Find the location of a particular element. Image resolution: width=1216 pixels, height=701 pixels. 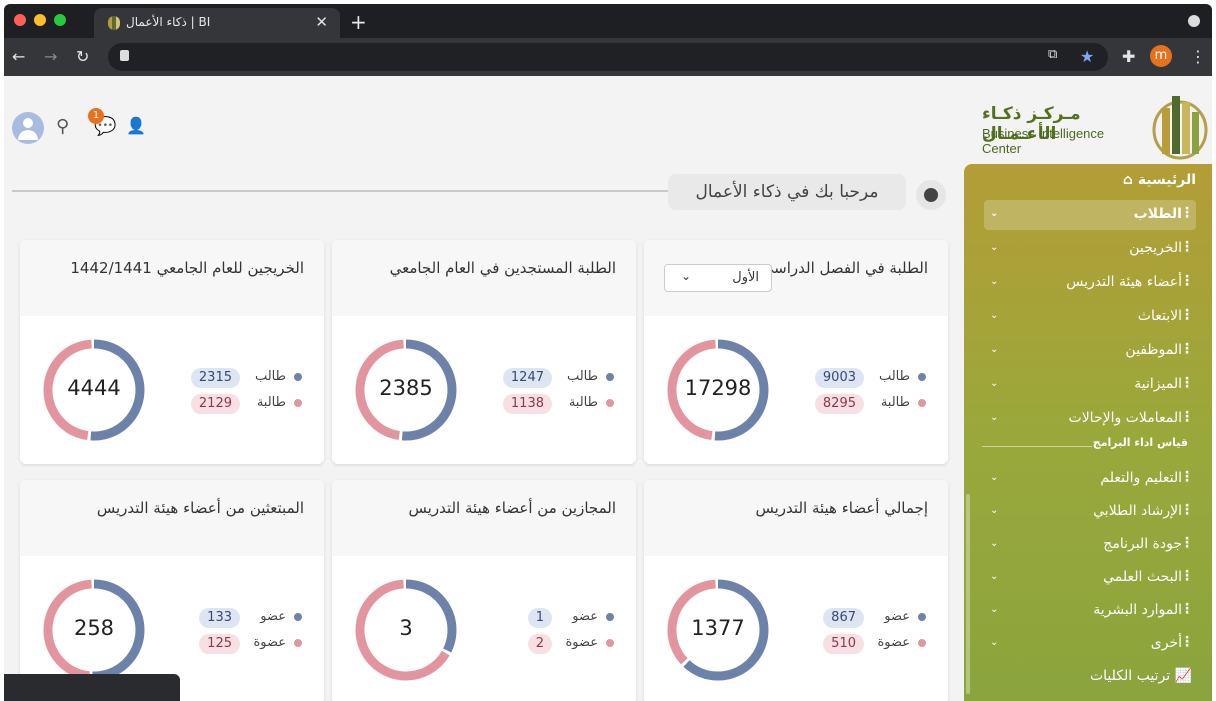

sidebar-item: ⋮ الموظفين ⌄ is located at coordinates (1090, 351).